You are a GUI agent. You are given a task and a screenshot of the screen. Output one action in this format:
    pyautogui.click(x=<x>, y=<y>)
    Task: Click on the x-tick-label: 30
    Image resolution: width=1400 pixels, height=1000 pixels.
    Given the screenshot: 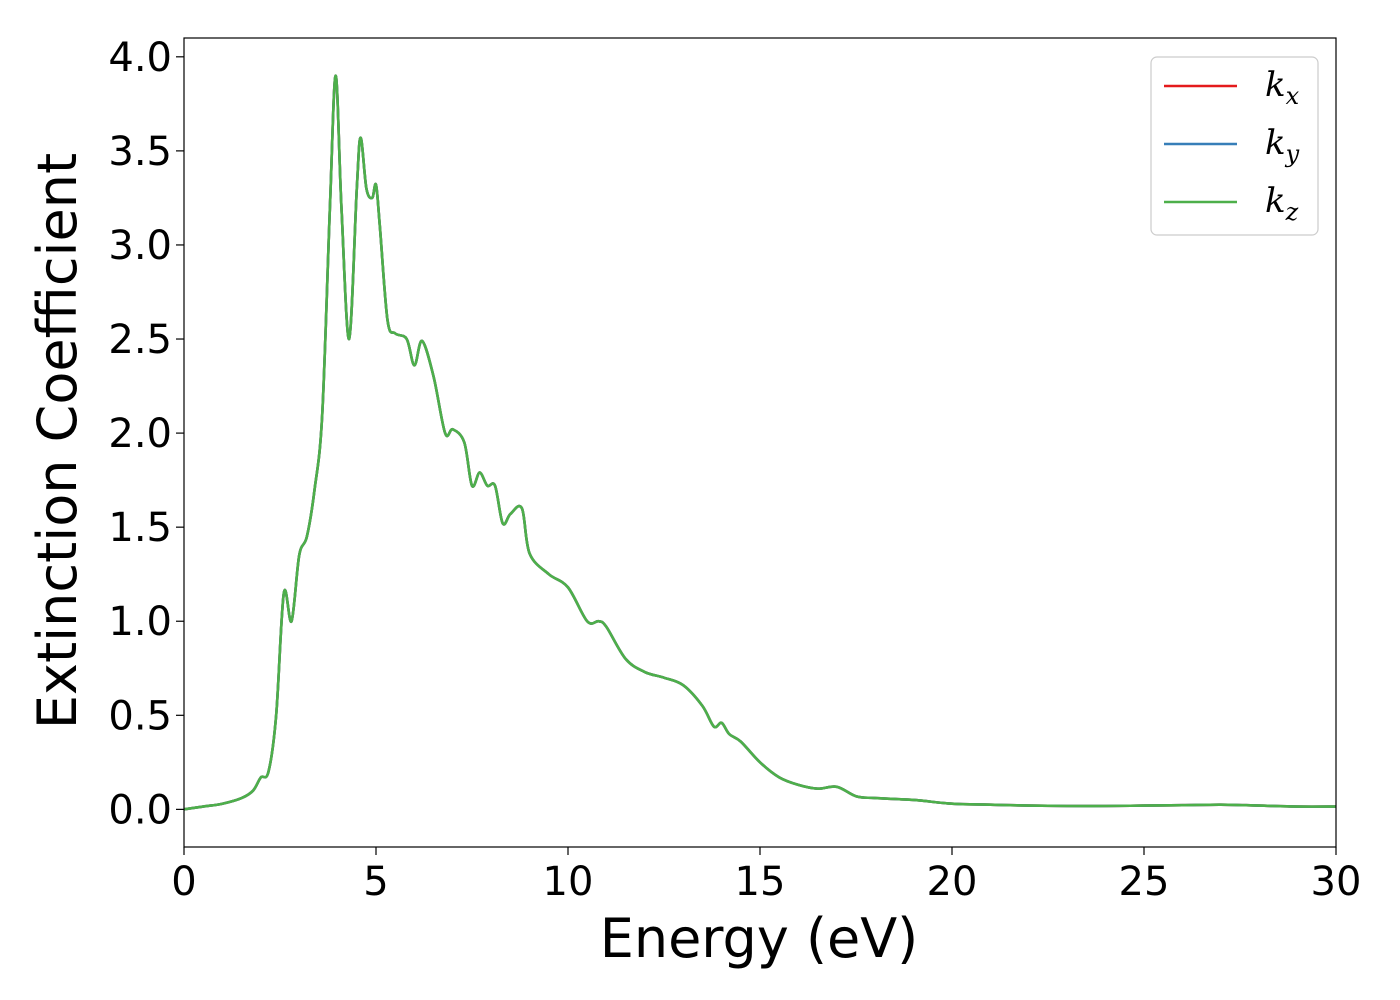 What is the action you would take?
    pyautogui.click(x=1336, y=882)
    